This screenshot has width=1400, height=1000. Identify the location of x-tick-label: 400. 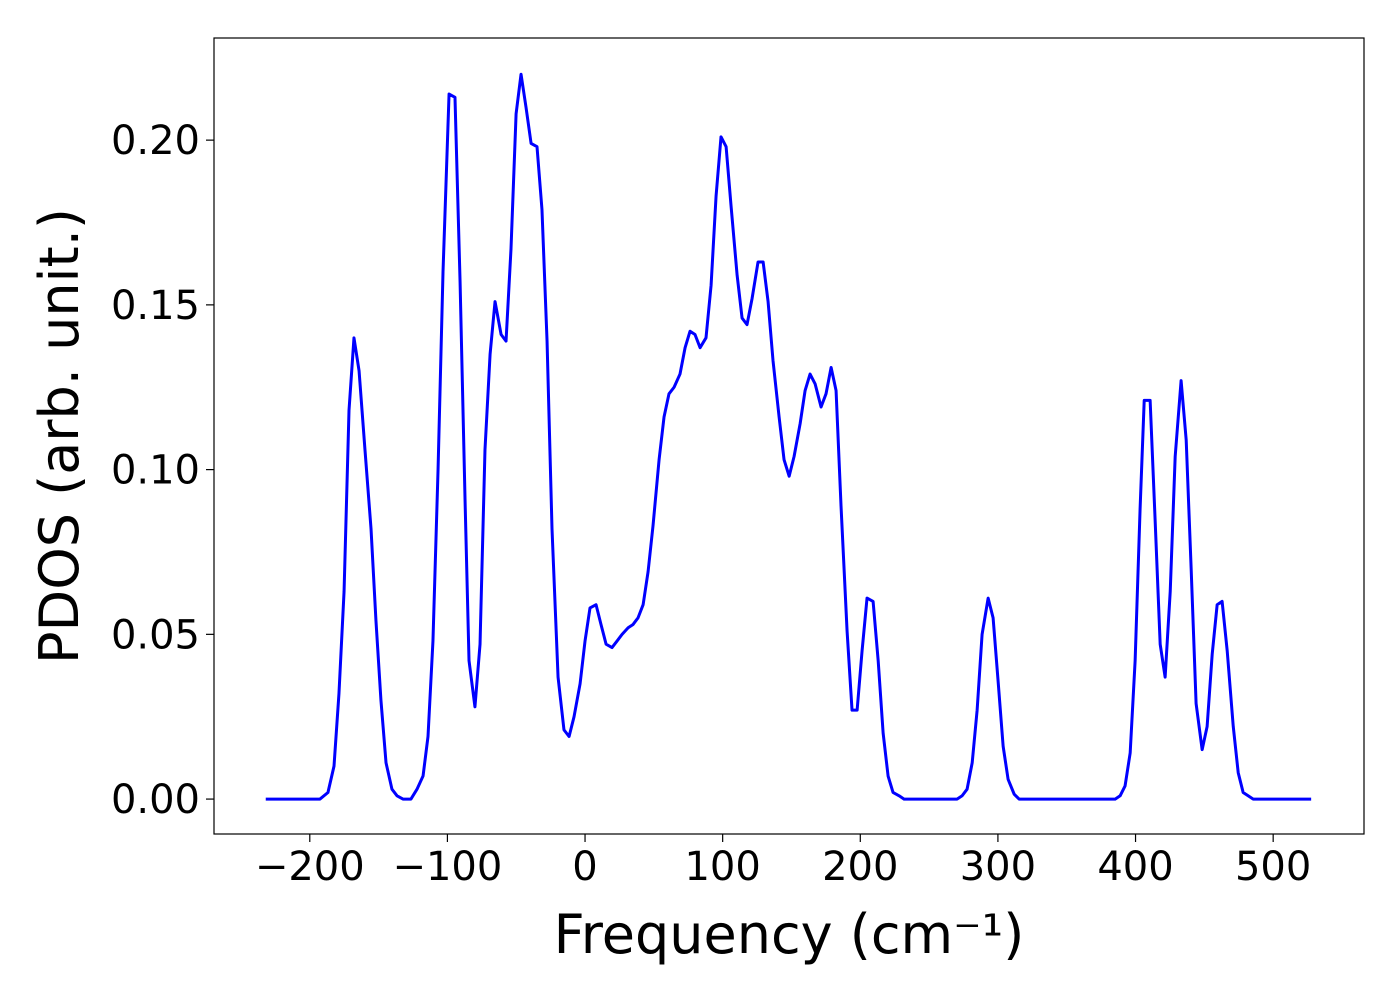
(1135, 867).